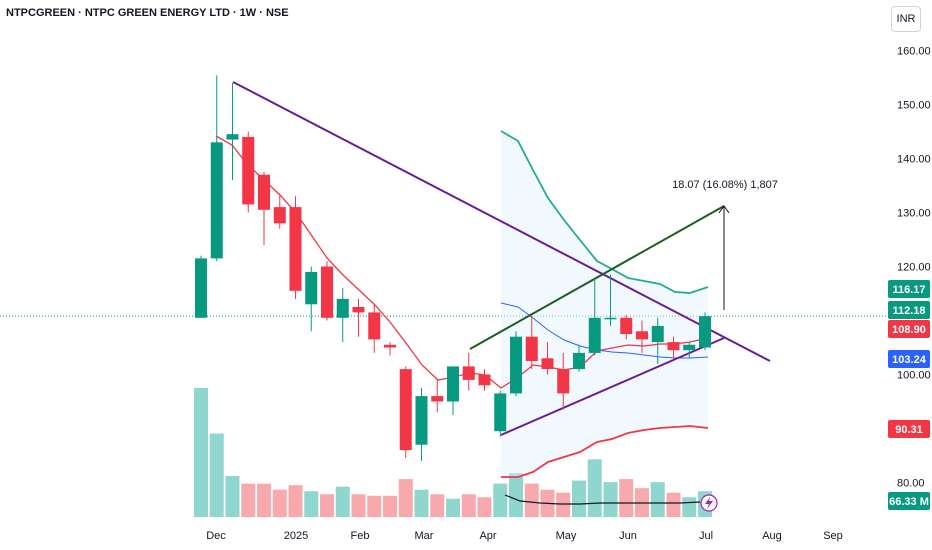  Describe the element at coordinates (706, 536) in the screenshot. I see `x-tick-label: Jul` at that location.